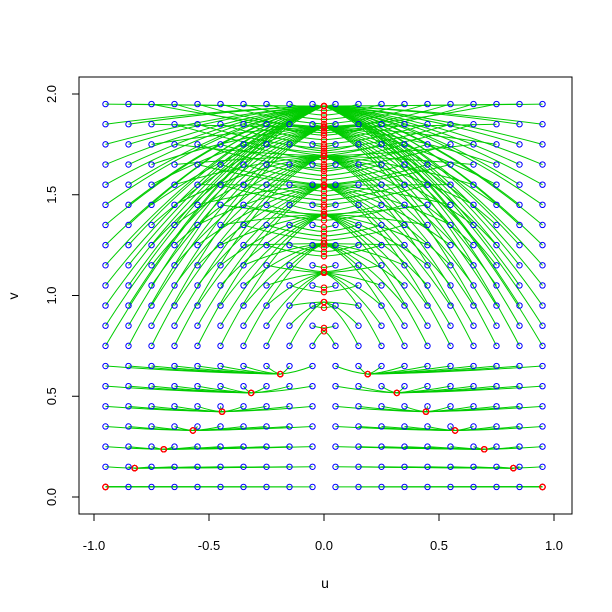  I want to click on x-tick-label: -0.5, so click(209, 545).